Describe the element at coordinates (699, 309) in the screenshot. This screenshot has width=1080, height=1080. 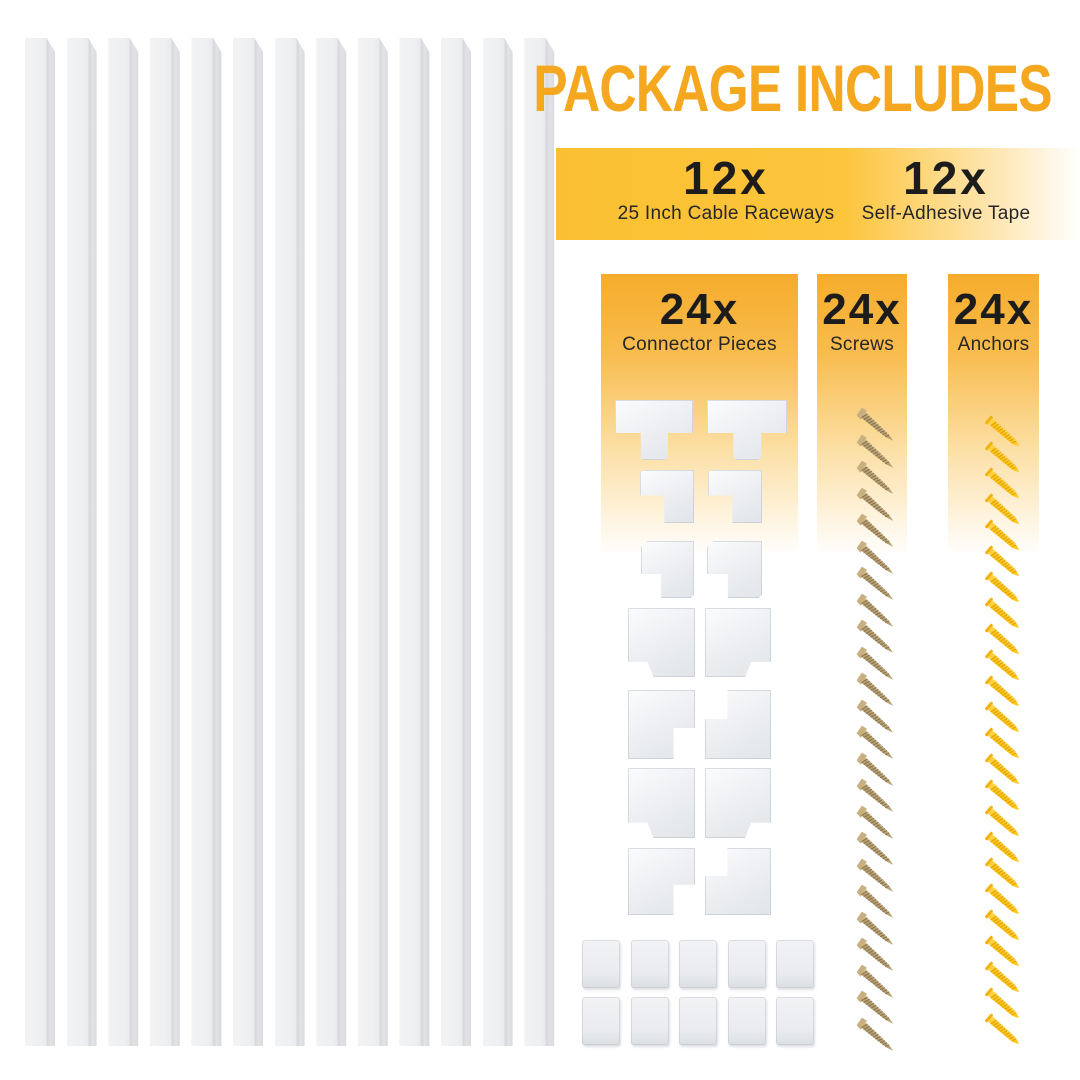
I see `connectors-quantity: 24x` at that location.